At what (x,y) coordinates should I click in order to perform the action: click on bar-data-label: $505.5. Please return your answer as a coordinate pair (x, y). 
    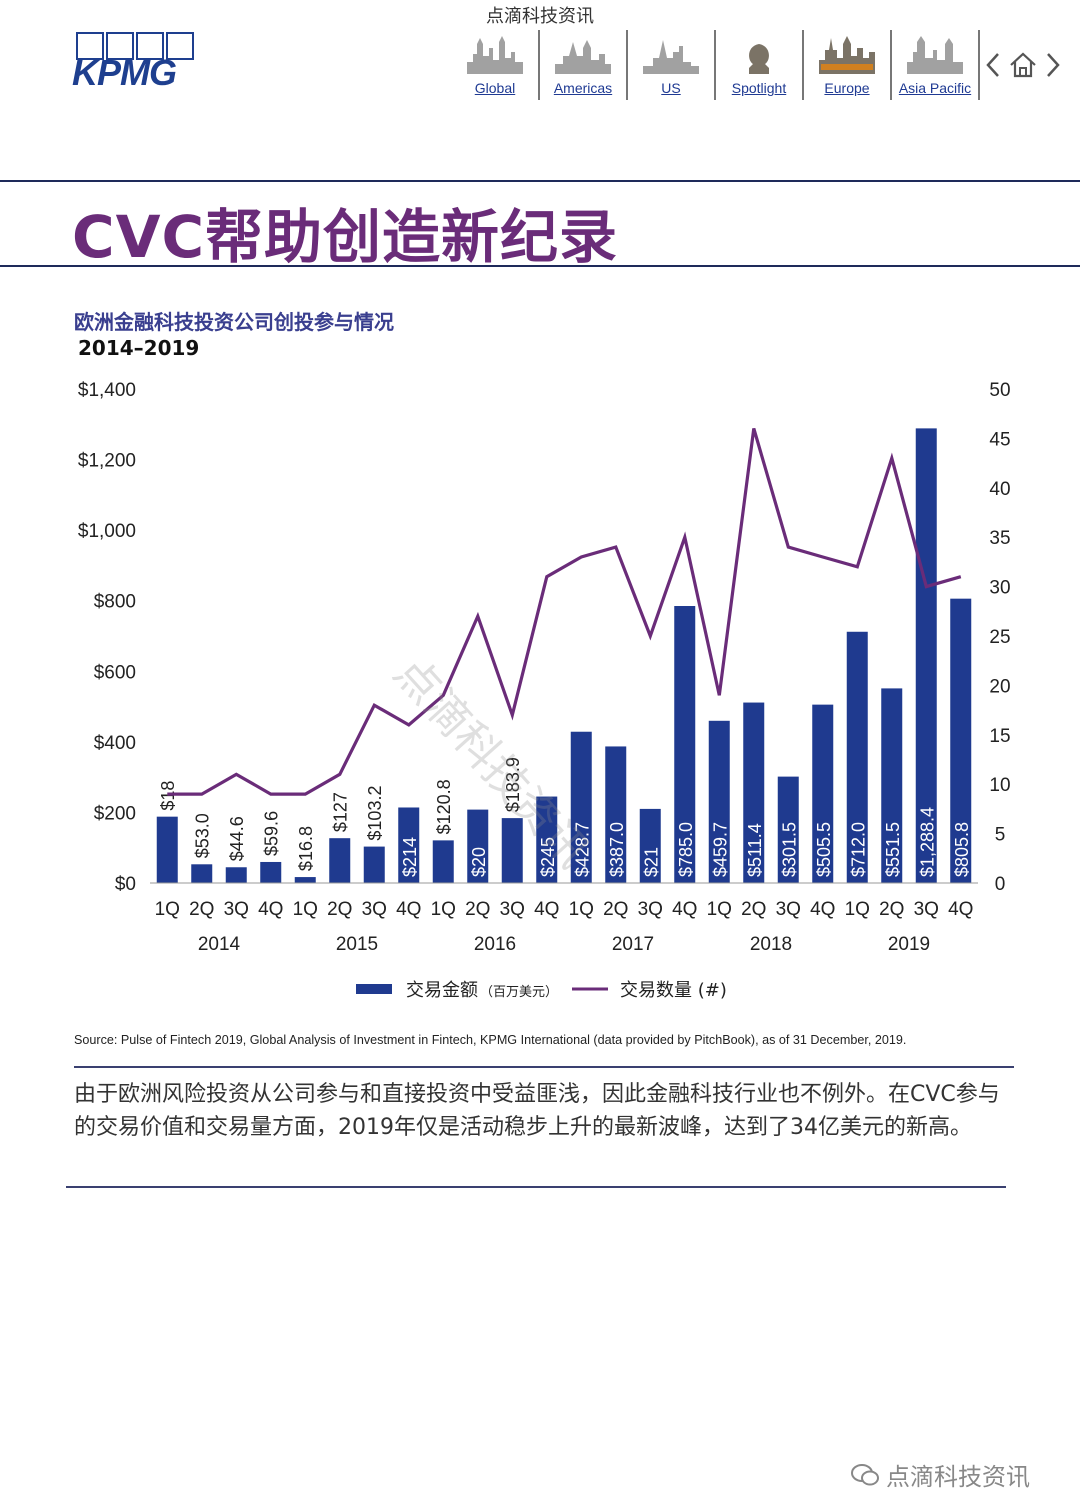
    Looking at the image, I should click on (824, 849).